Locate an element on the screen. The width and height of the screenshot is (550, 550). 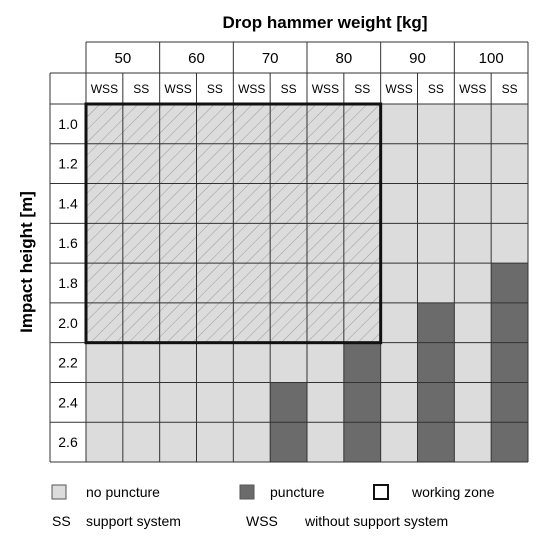
height-row-label: 2.2 is located at coordinates (68, 363).